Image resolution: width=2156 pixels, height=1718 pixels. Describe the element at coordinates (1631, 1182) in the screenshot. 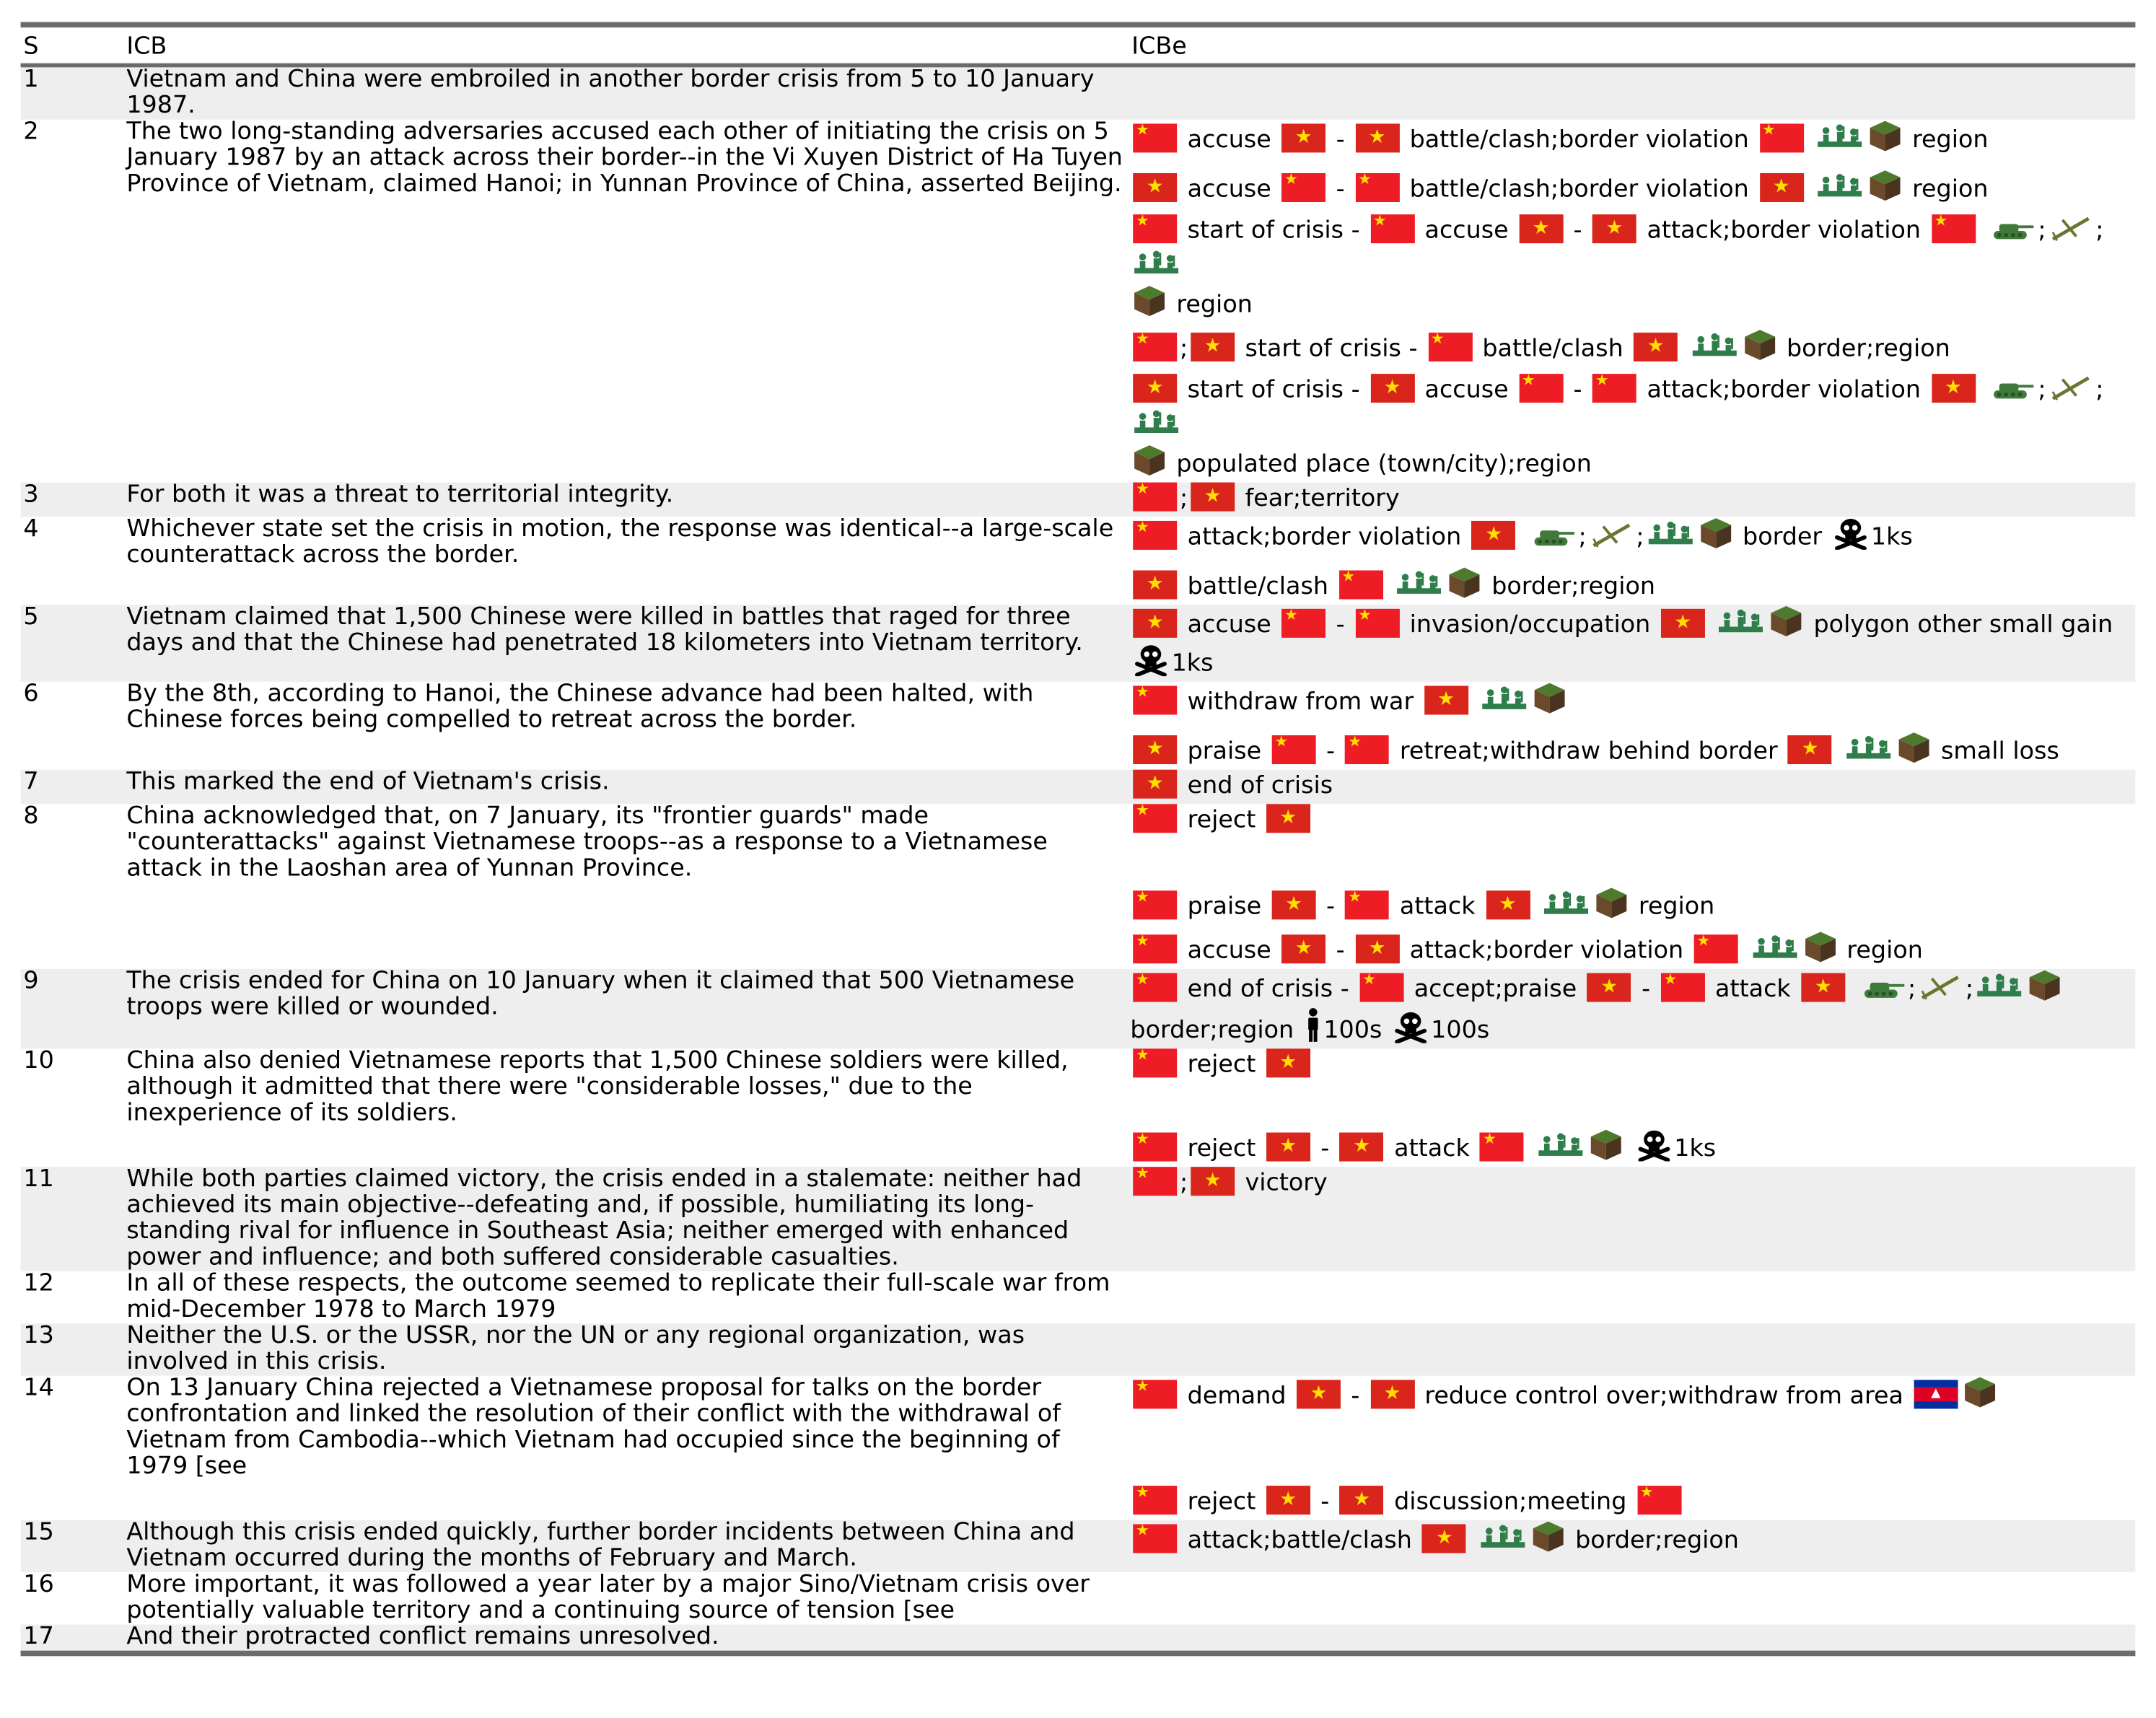

I see `event-line: ; victory` at that location.